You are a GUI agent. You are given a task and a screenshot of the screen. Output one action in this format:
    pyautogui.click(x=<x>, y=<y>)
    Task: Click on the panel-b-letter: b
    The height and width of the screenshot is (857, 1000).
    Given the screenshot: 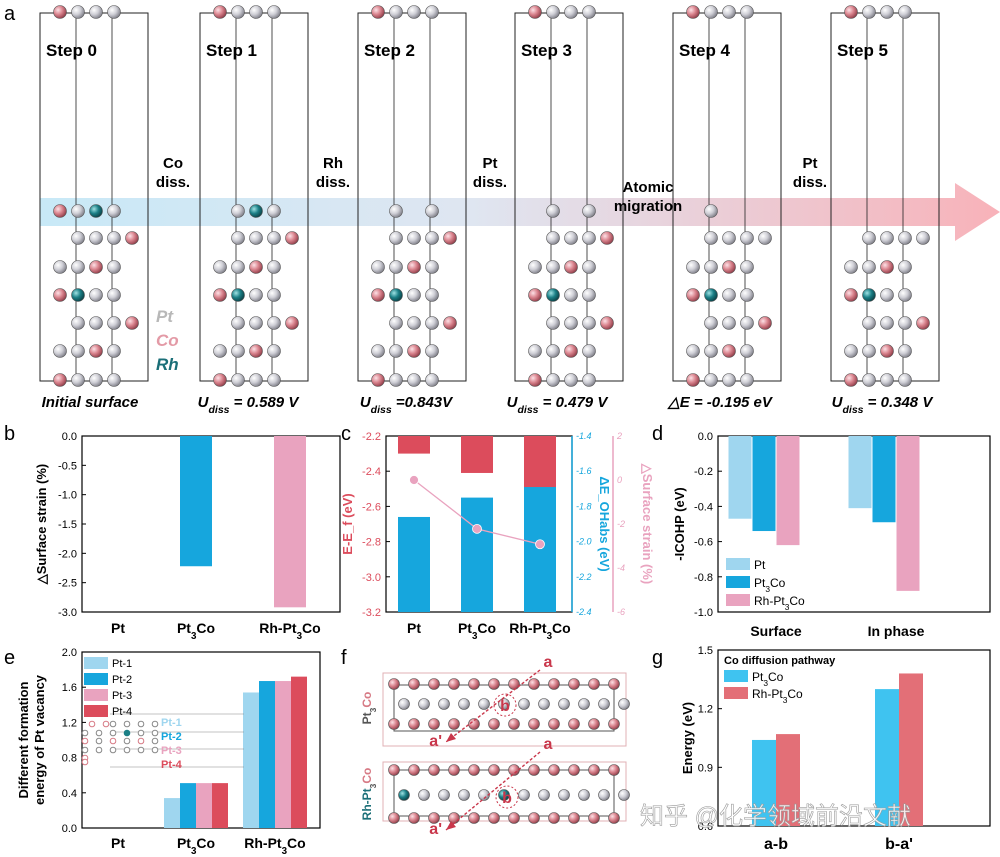 What is the action you would take?
    pyautogui.click(x=9, y=434)
    